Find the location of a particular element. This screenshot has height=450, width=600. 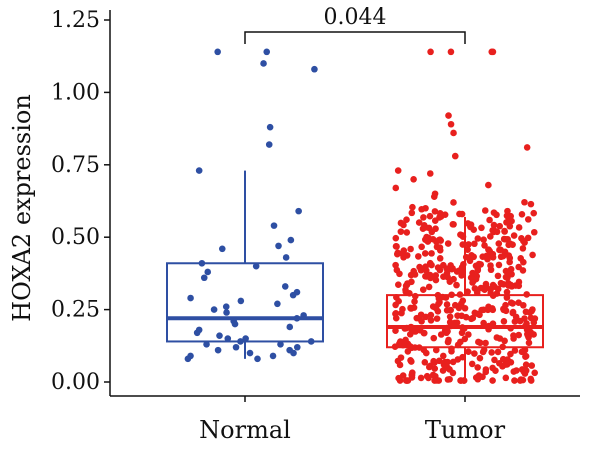

x-axis-category-labels: Normal Tumor is located at coordinates (352, 420).